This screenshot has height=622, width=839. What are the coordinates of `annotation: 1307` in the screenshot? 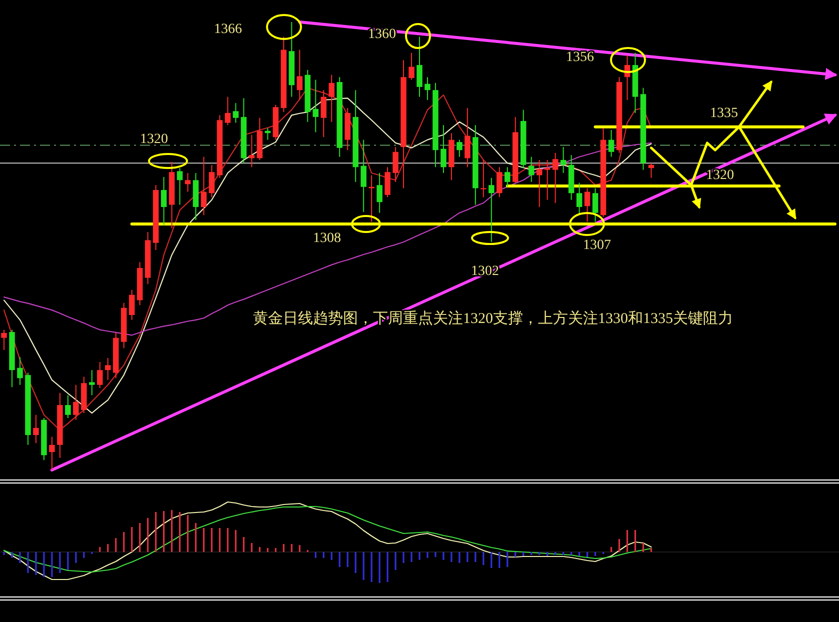 It's located at (597, 245).